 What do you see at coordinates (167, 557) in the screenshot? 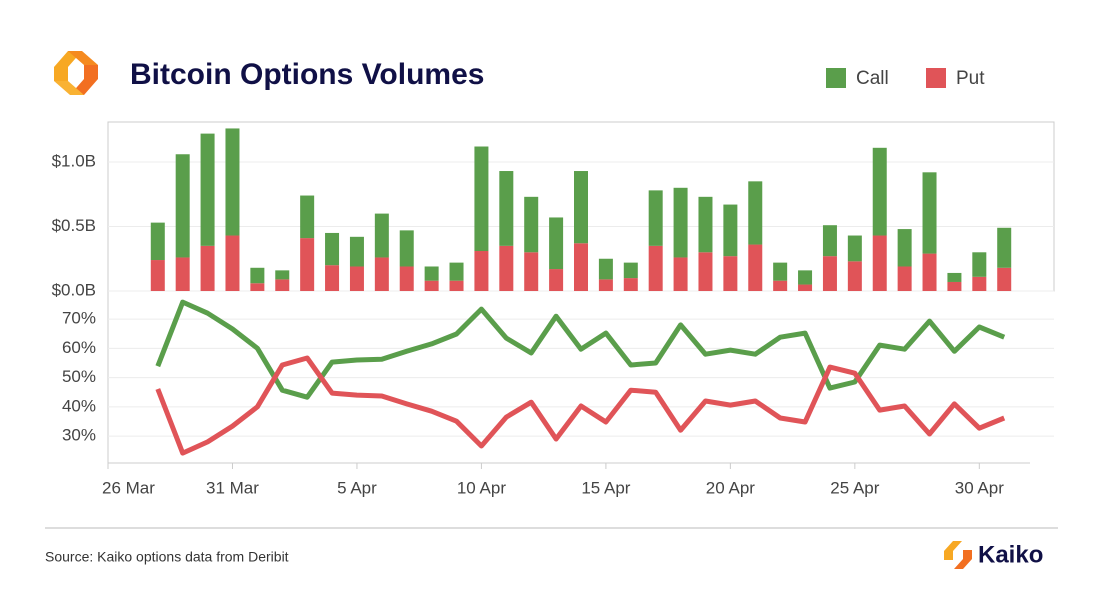
I see `source-note: Source: Kaiko options data from Deribit` at bounding box center [167, 557].